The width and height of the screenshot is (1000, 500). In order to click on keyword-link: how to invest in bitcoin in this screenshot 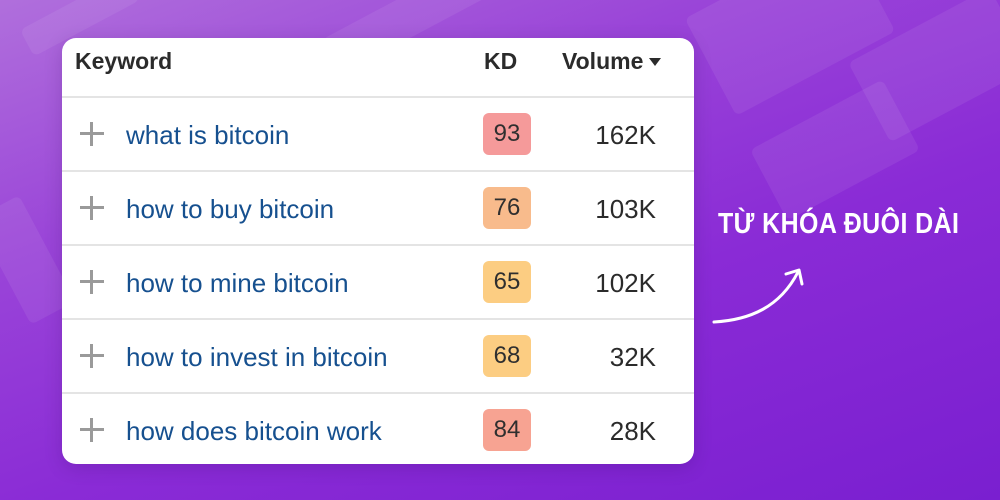, I will do `click(257, 357)`.